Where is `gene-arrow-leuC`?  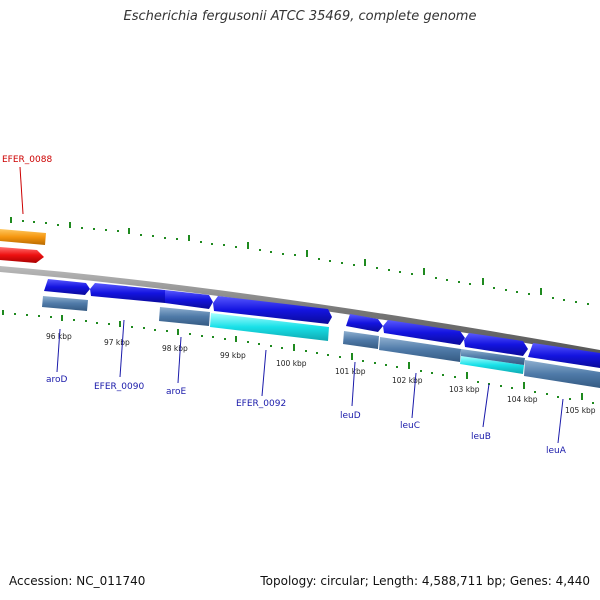
gene-arrow-leuC is located at coordinates (424, 332).